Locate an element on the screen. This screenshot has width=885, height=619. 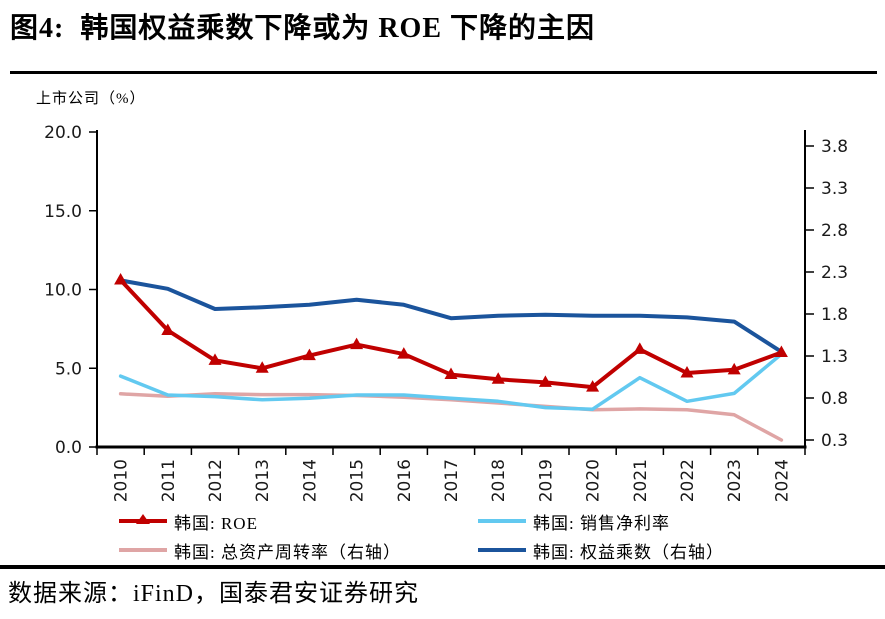
x-axis-year-label: 2022 is located at coordinates (688, 480).